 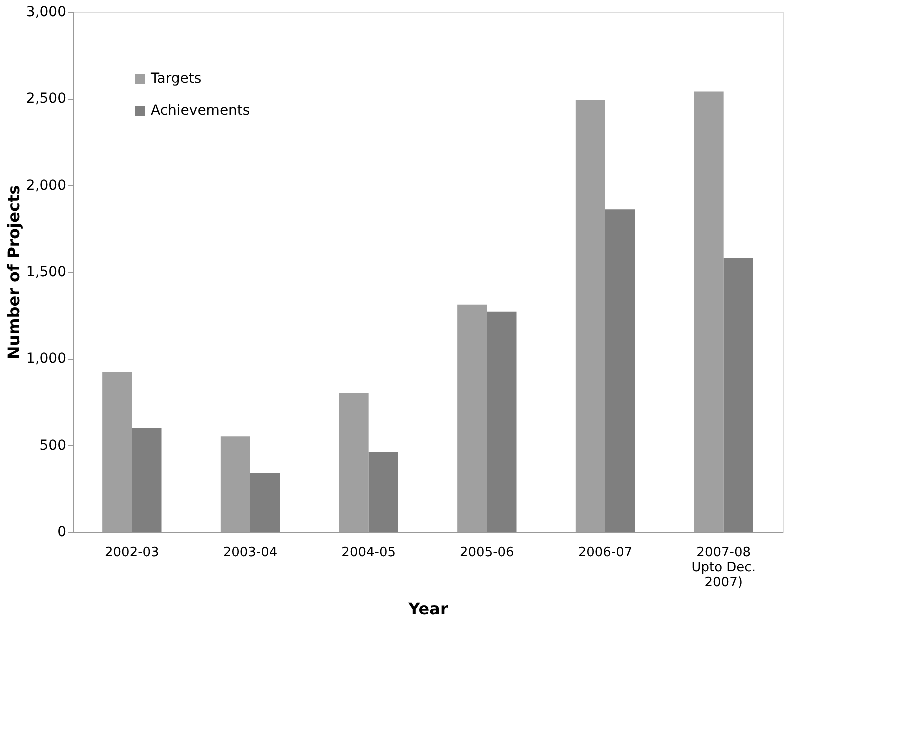 What do you see at coordinates (62, 532) in the screenshot?
I see `y-tick-label: 0` at bounding box center [62, 532].